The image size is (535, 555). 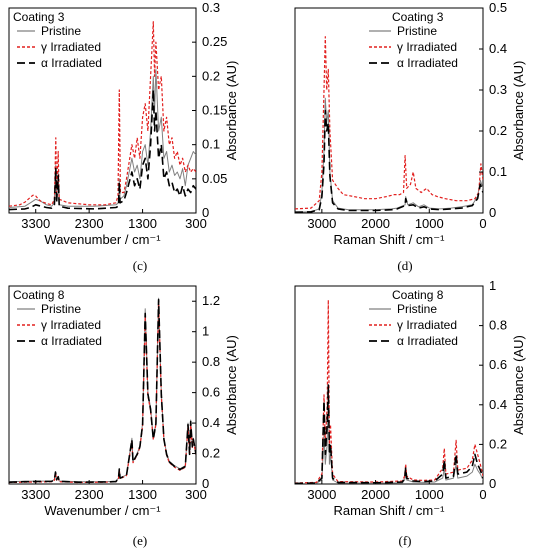 What do you see at coordinates (214, 110) in the screenshot?
I see `y-tick-label: 0.15` at bounding box center [214, 110].